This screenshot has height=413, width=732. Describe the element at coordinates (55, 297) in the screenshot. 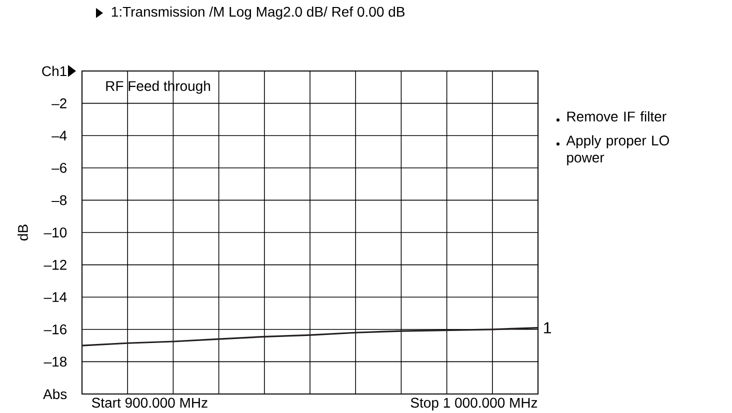

I see `y-tick-label: –14` at that location.